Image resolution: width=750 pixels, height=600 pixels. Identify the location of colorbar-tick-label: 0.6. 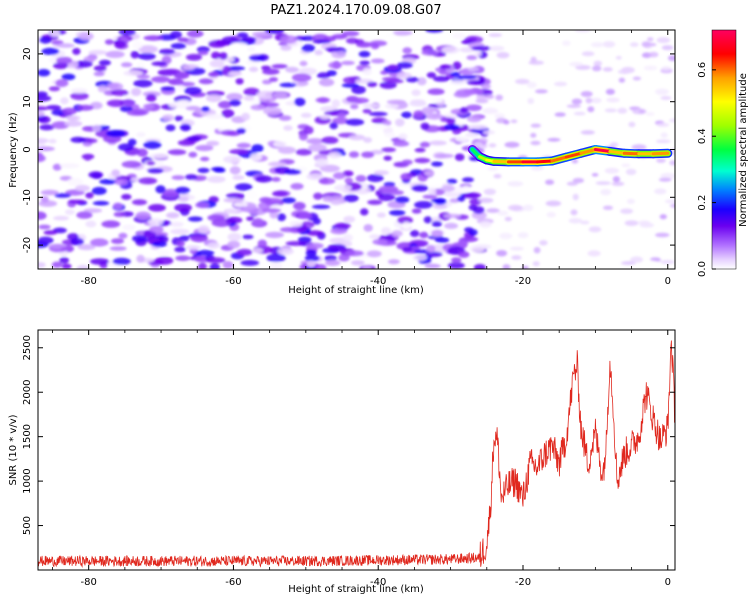
(702, 70).